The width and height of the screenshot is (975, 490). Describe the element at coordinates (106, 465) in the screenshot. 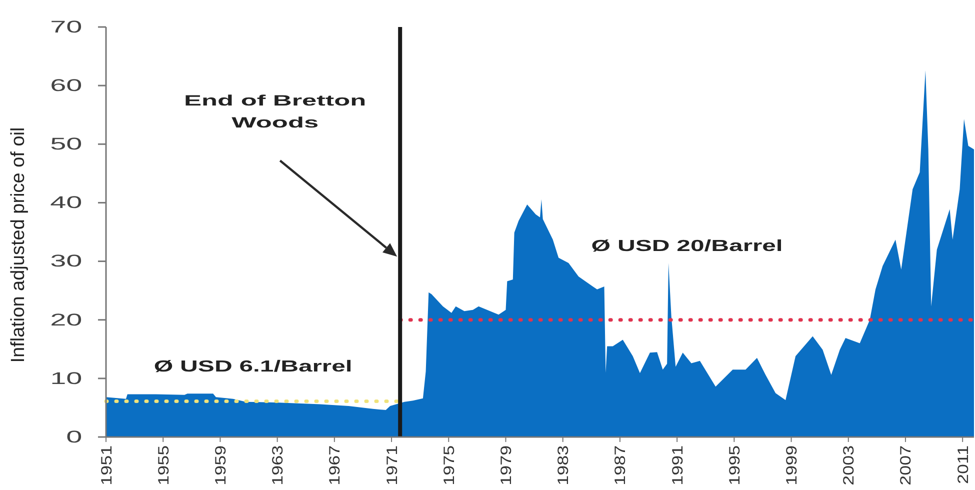

I see `x-tick-label: 1951` at that location.